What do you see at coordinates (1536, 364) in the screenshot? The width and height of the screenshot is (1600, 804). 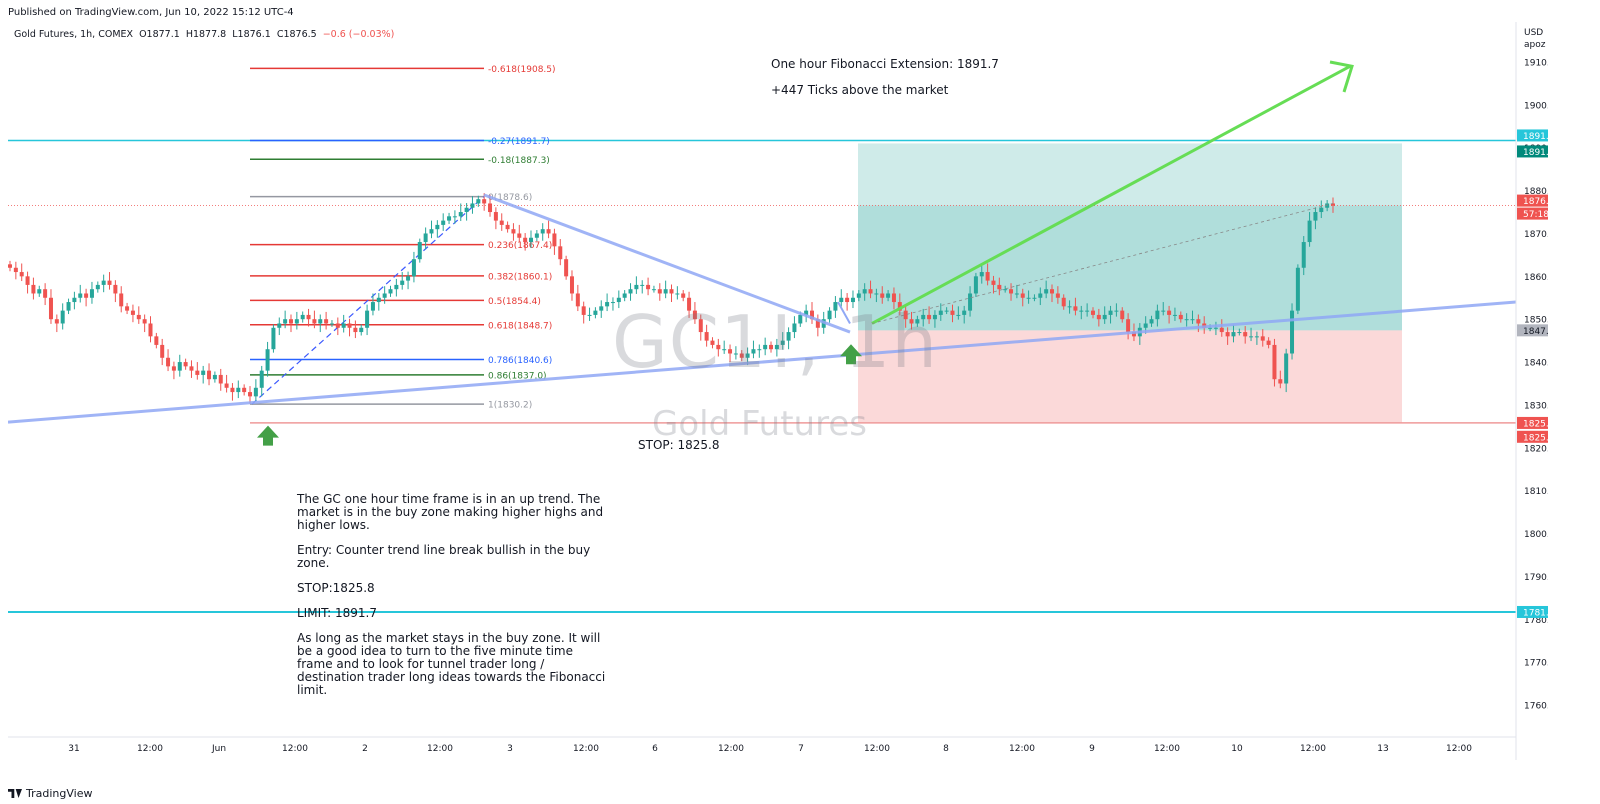 I see `price-tick-1840: 1840.0` at bounding box center [1536, 364].